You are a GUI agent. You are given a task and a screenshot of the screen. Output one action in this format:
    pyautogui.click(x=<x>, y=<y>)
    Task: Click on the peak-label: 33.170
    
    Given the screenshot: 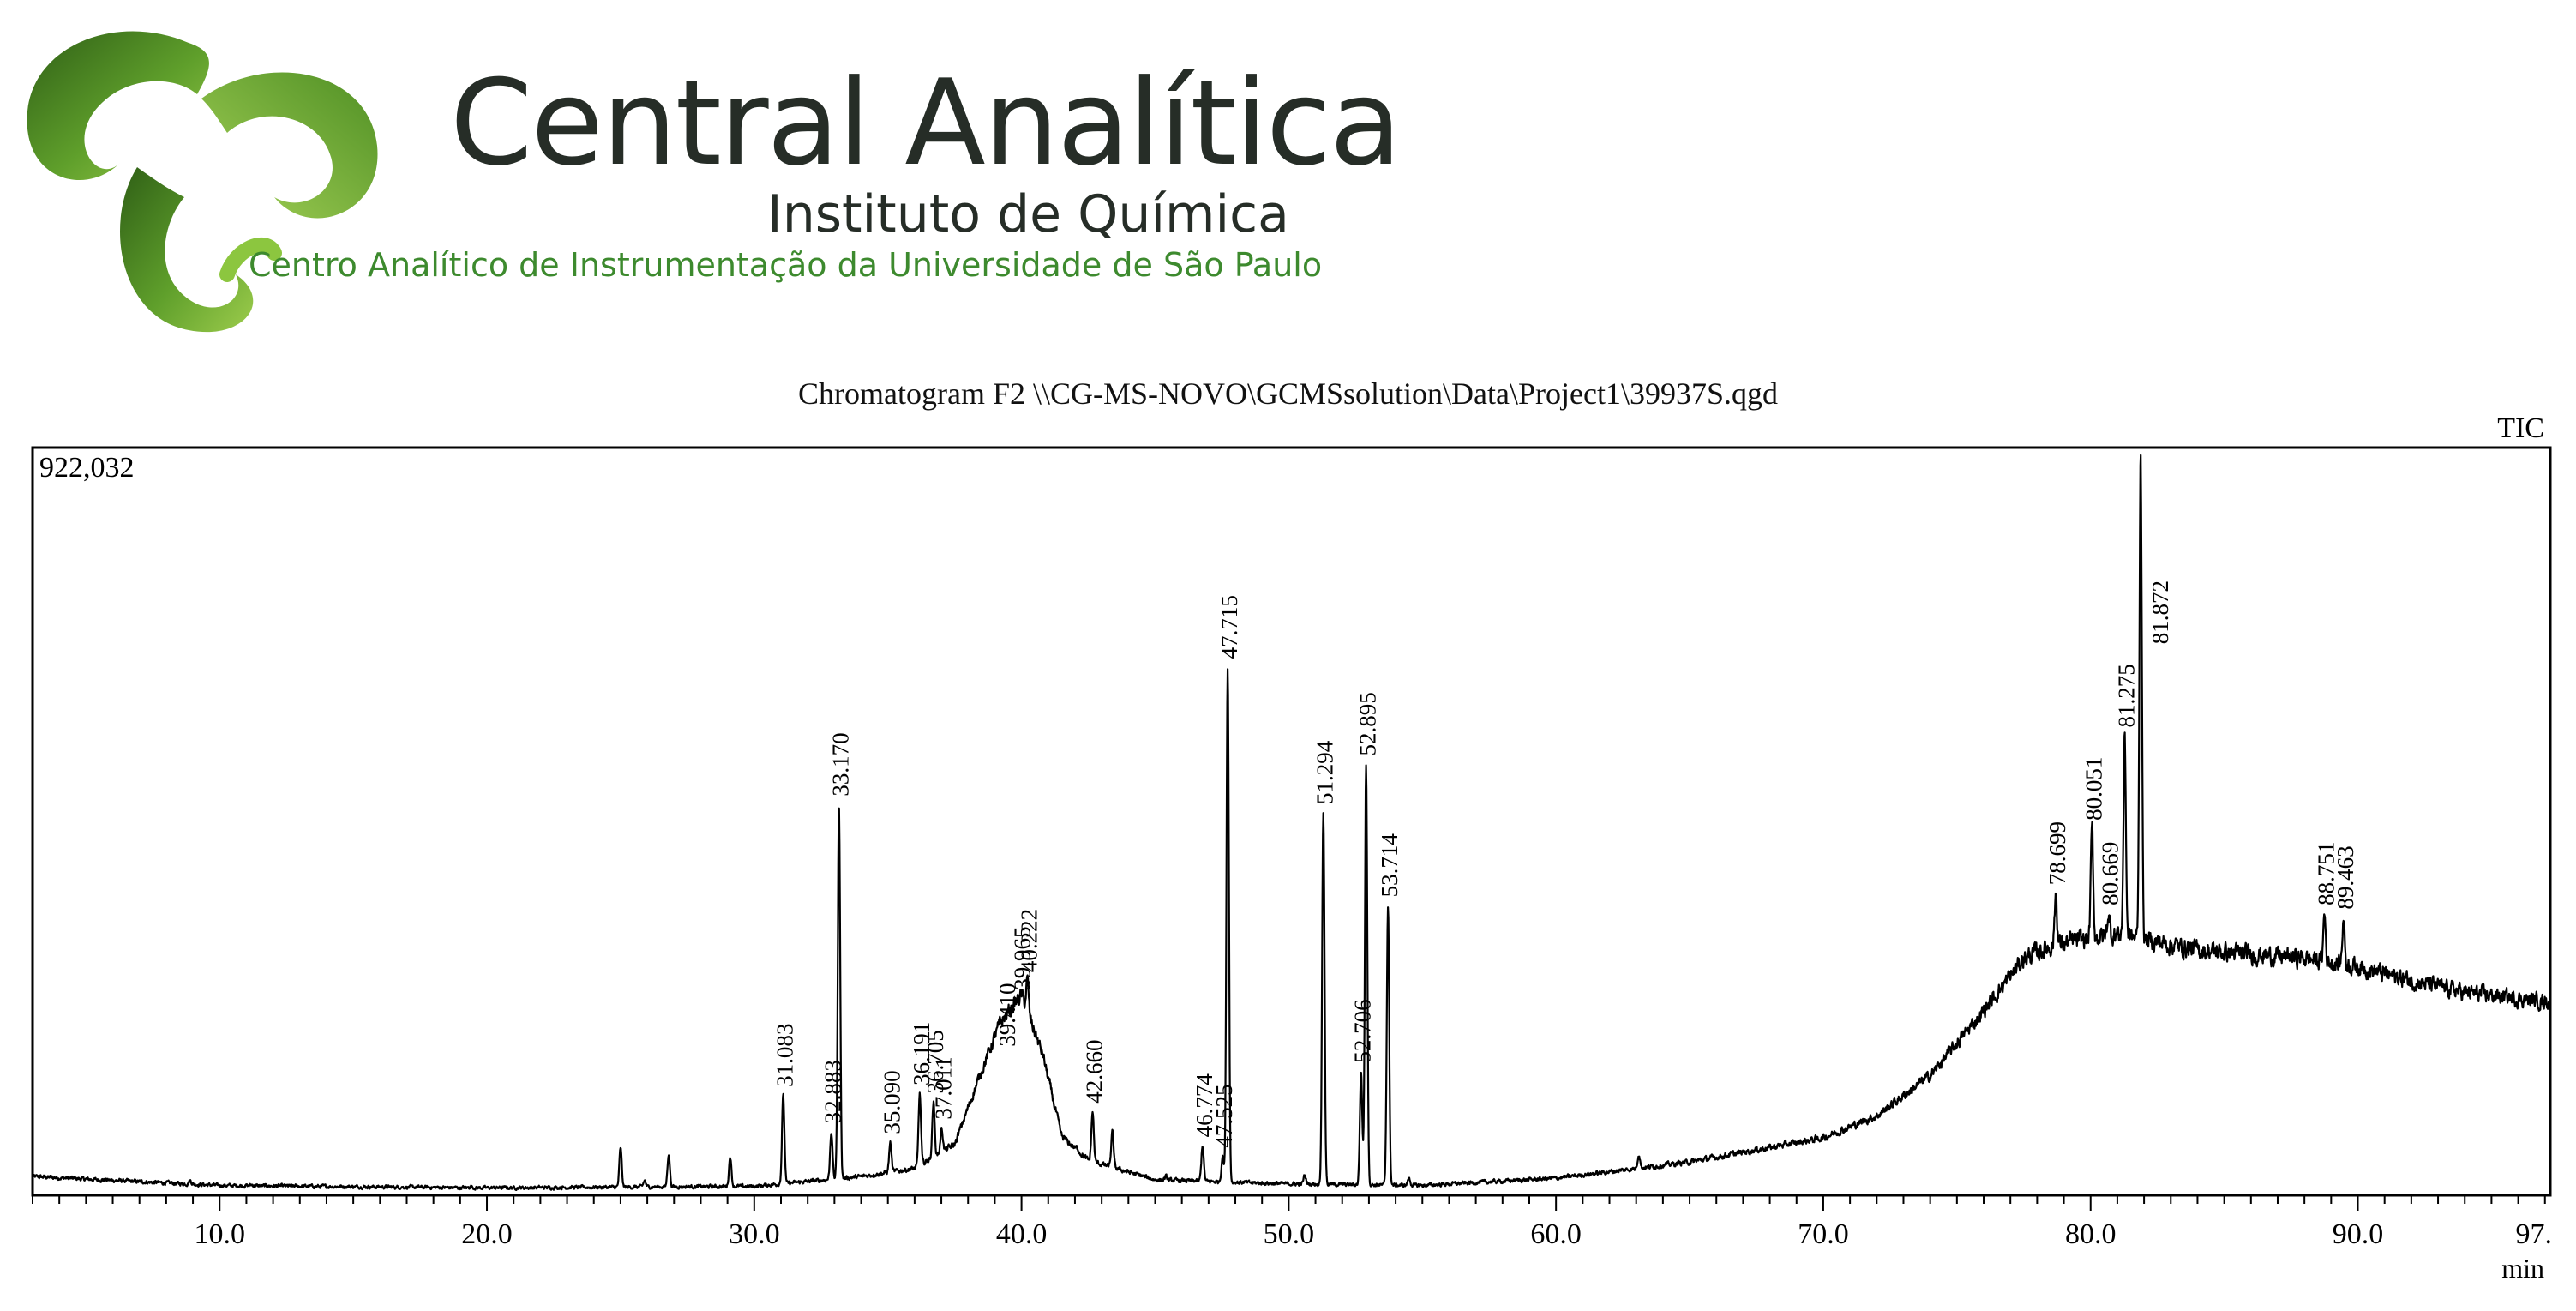 What is the action you would take?
    pyautogui.click(x=841, y=764)
    